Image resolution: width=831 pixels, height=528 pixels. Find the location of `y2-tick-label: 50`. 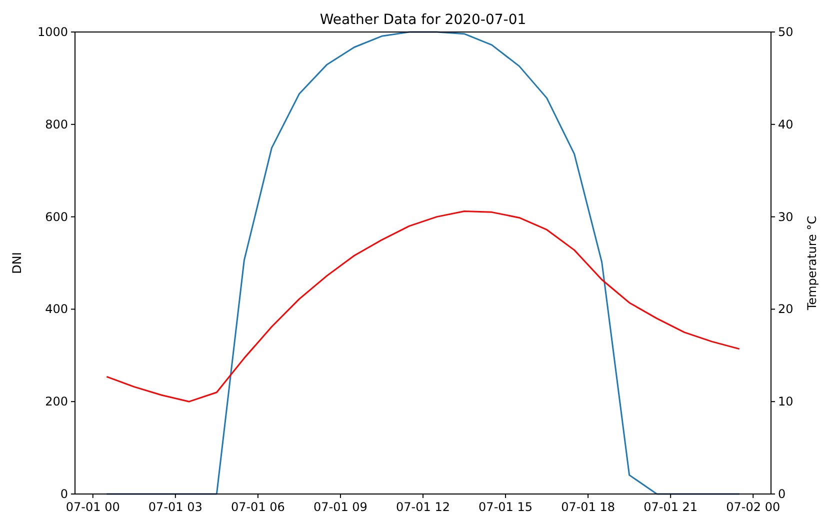

y2-tick-label: 50 is located at coordinates (786, 32).